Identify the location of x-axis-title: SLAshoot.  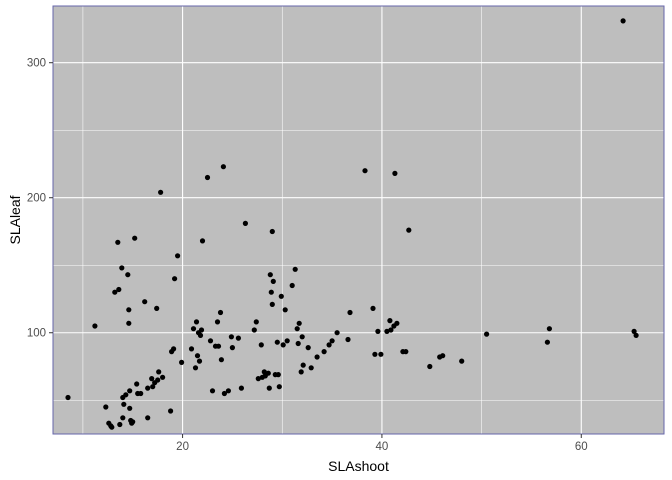
(358, 466).